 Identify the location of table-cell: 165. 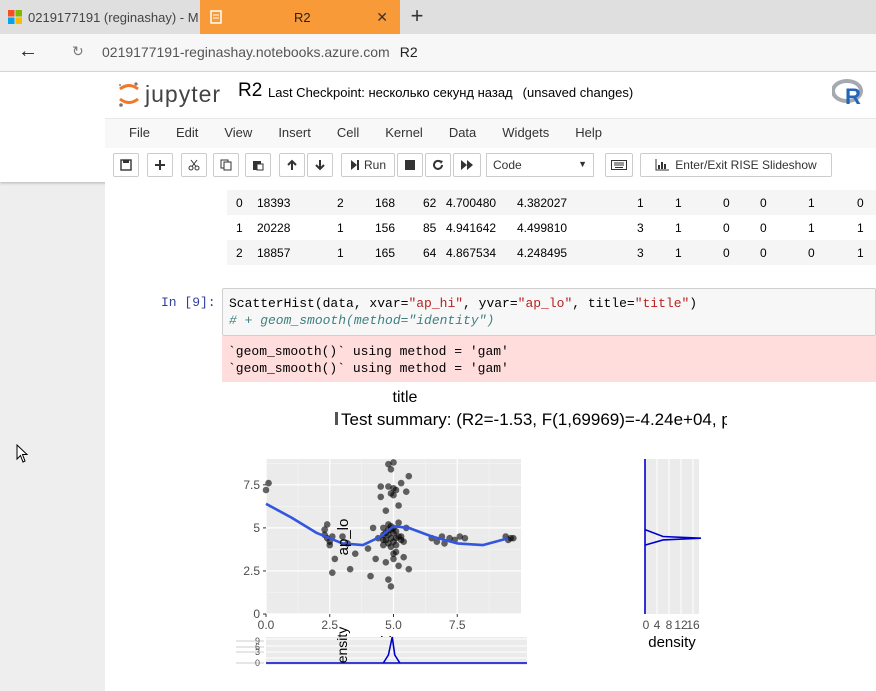
(385, 253).